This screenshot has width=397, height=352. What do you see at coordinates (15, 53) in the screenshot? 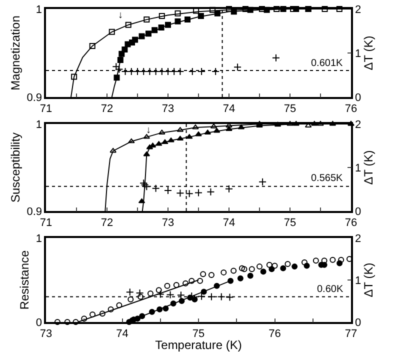
I see `y-axis-title: Magnetization` at bounding box center [15, 53].